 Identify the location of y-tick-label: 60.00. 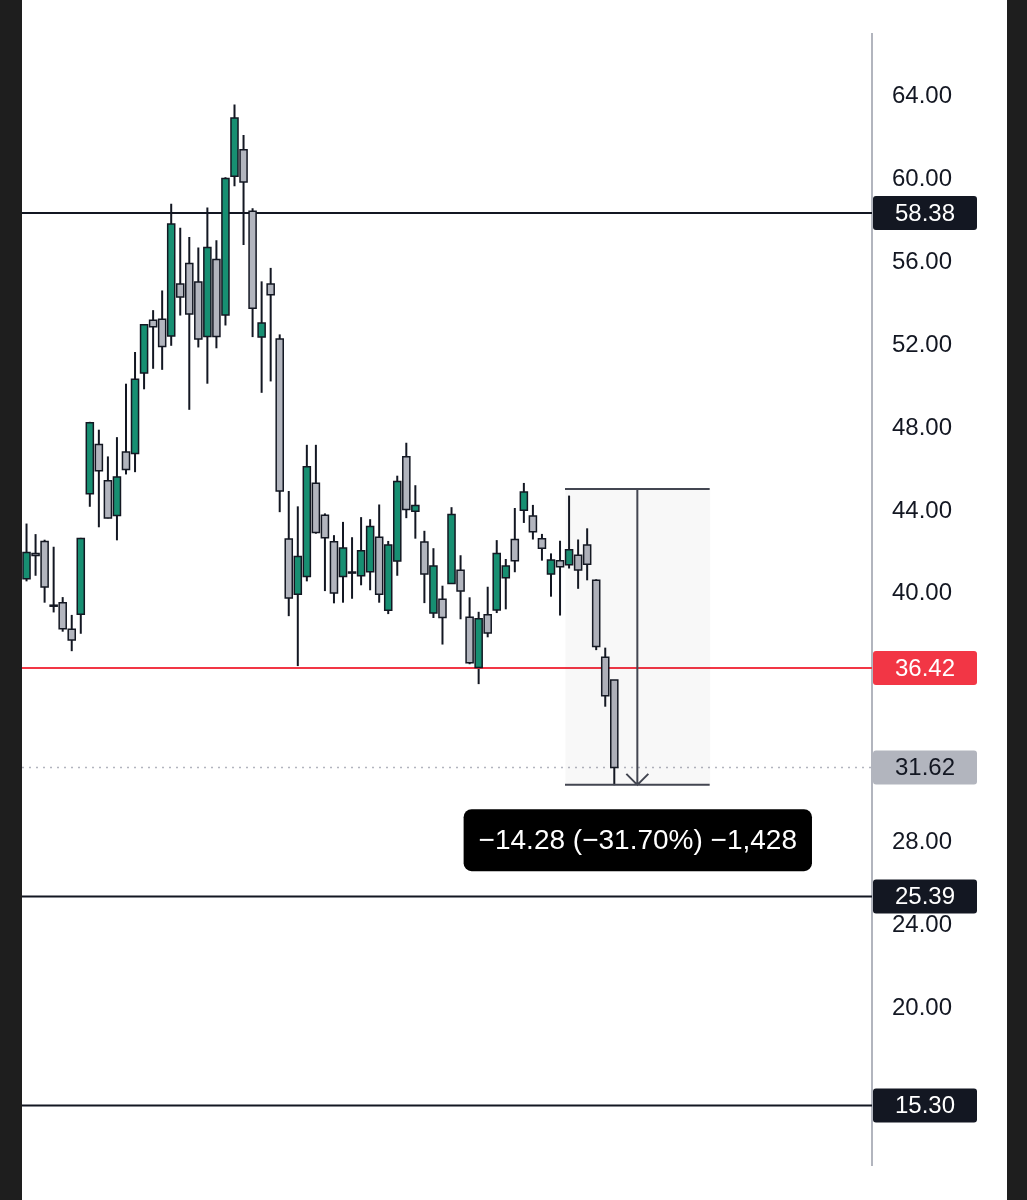
(922, 178).